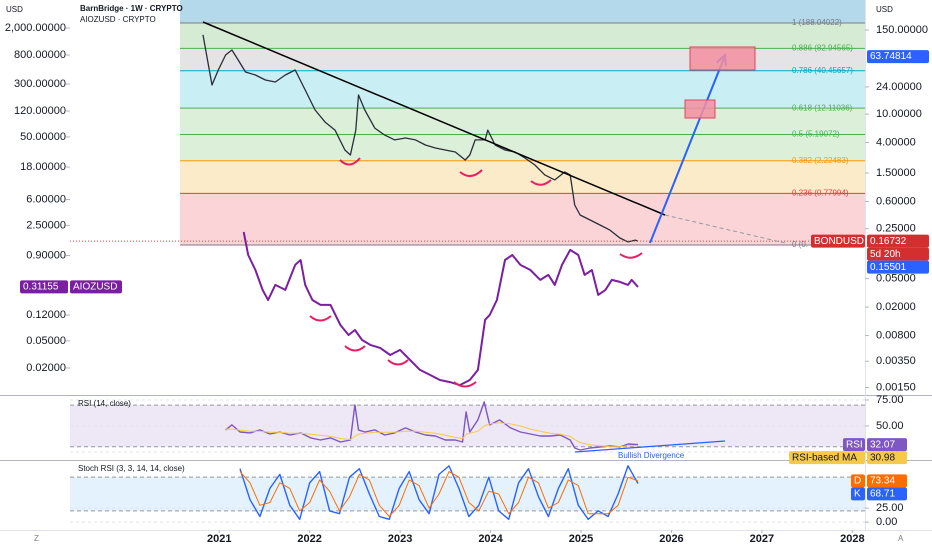  Describe the element at coordinates (896, 361) in the screenshot. I see `y-tick-label: 0.00350` at that location.